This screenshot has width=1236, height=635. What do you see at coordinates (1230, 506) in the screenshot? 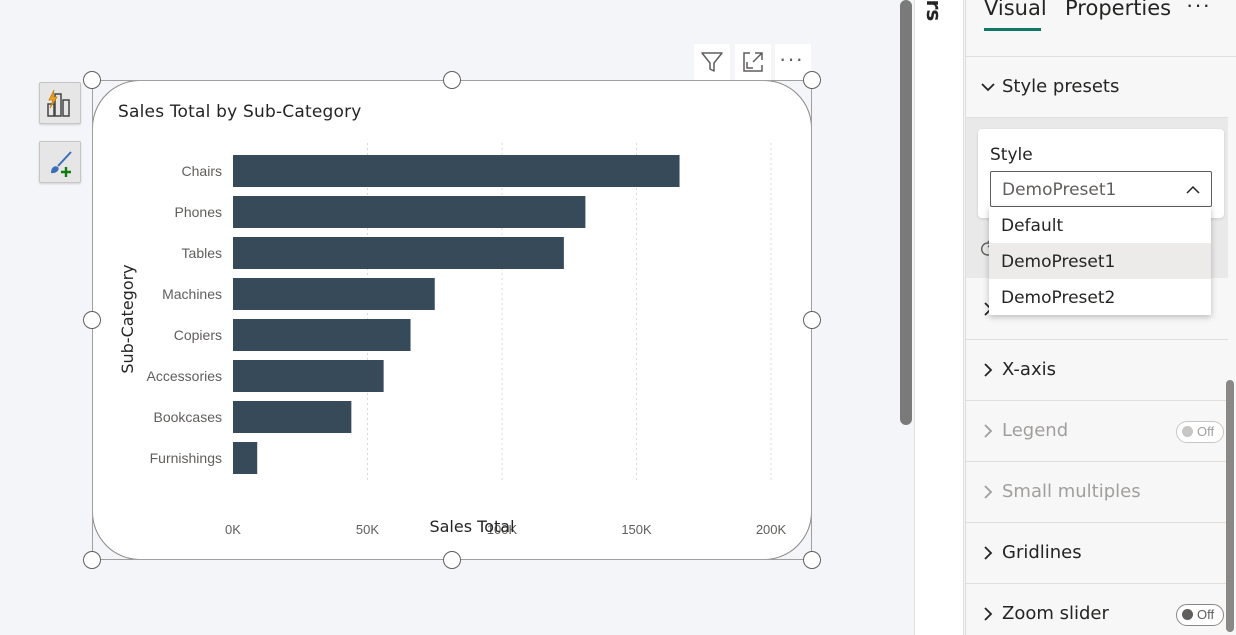
I see `format-pane-scrollbar` at bounding box center [1230, 506].